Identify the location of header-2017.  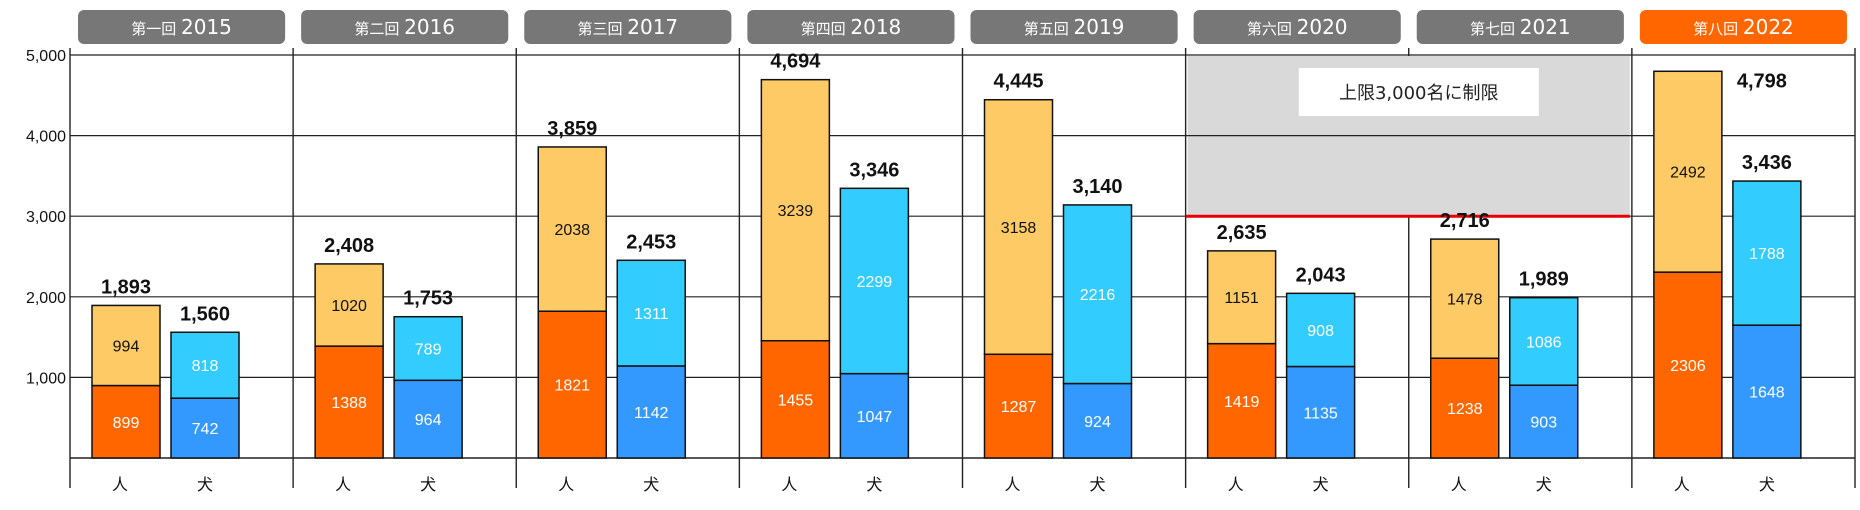
(628, 27).